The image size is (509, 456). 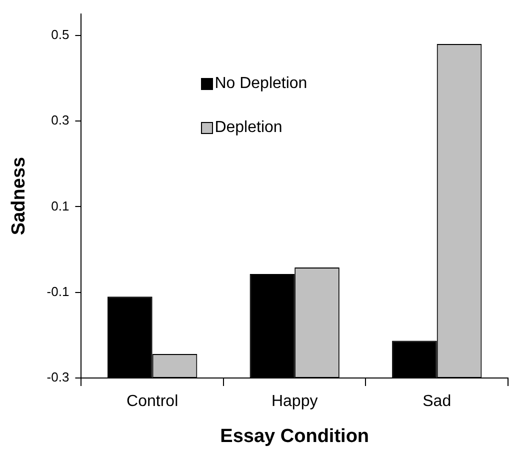 I want to click on y-tick-label: -0.3, so click(x=58, y=377).